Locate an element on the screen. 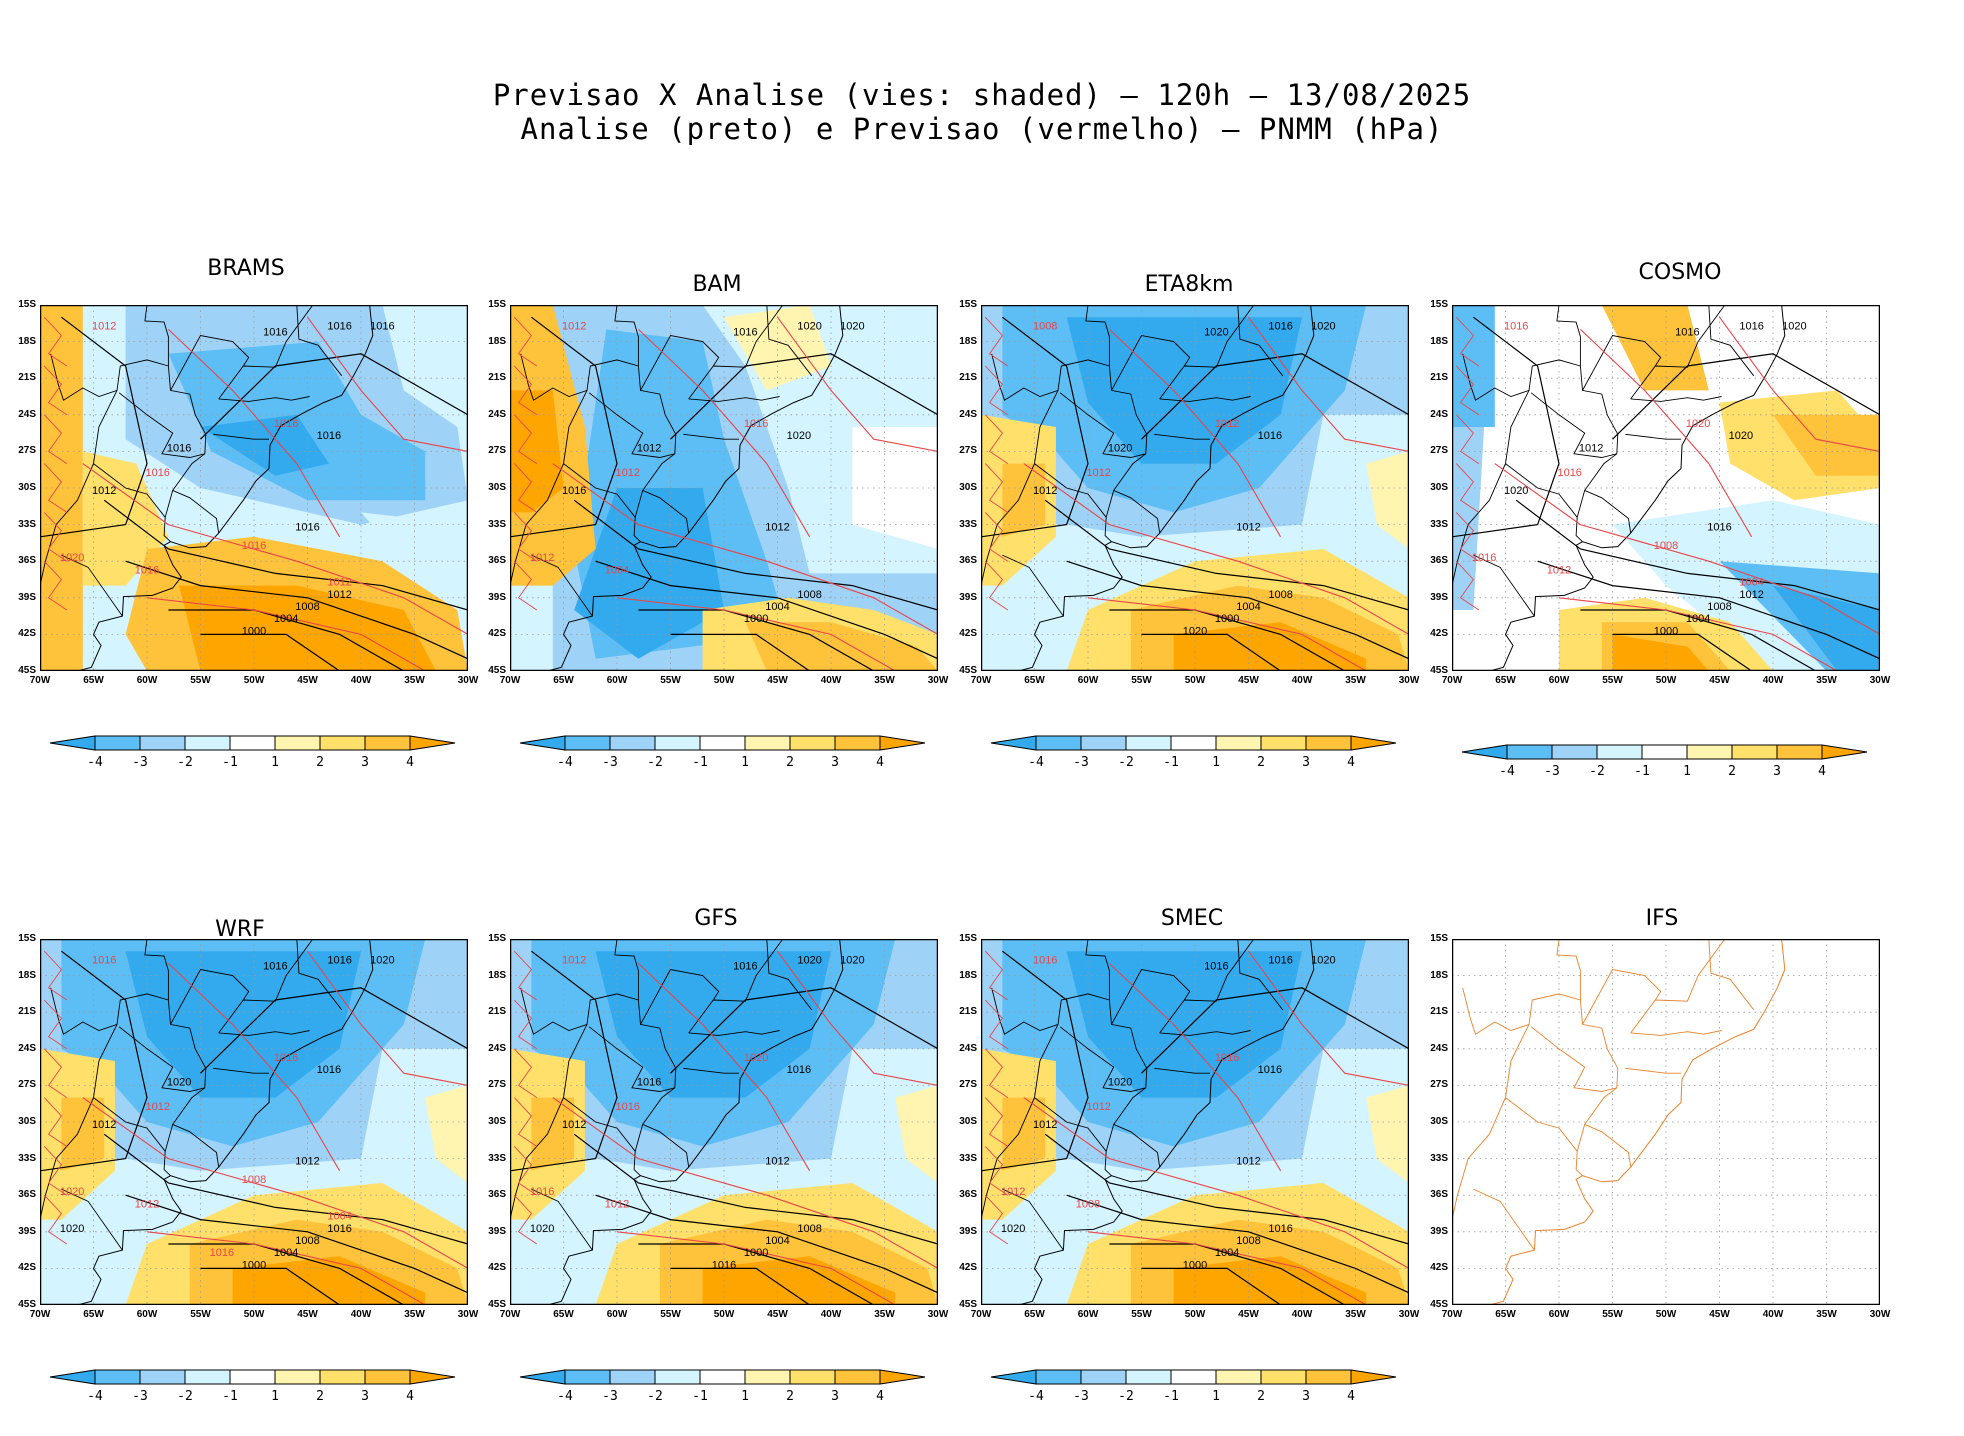  panel-title-eta8km: ETA8km is located at coordinates (1189, 284).